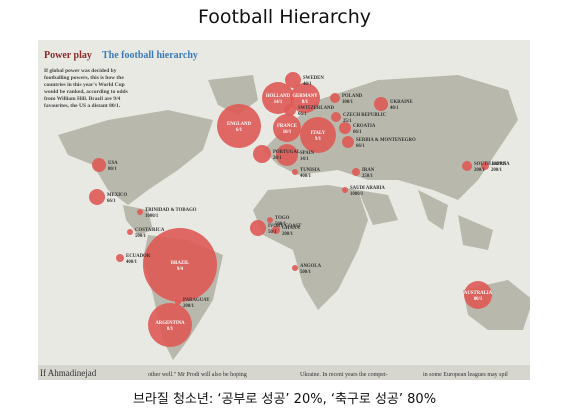  I want to click on country-label: MEXICO, so click(117, 195).